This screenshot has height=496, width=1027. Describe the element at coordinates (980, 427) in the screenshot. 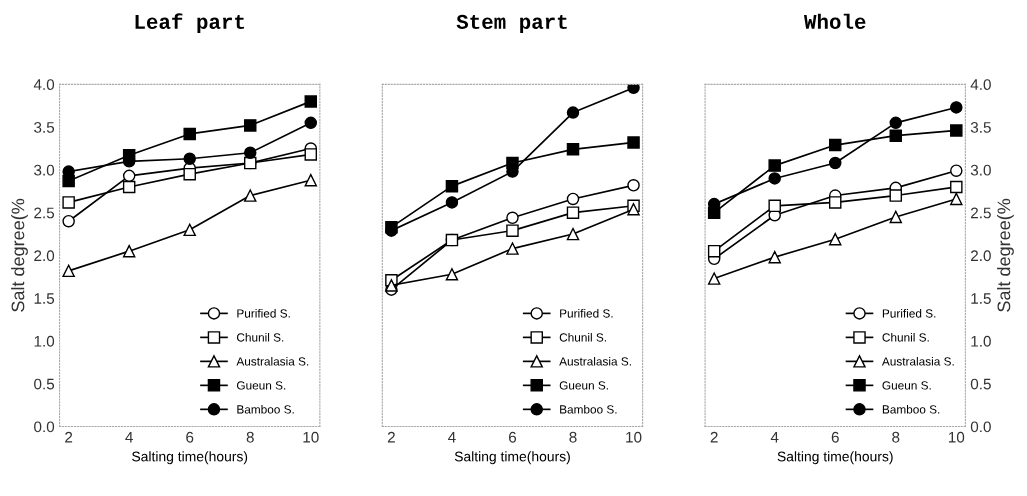

I see `y2-tick-label: 0.0` at that location.